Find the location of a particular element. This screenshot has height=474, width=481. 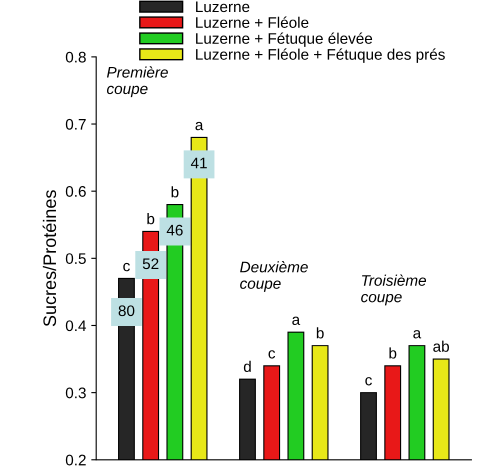

y-tick-label: 0.8 is located at coordinates (76, 57).